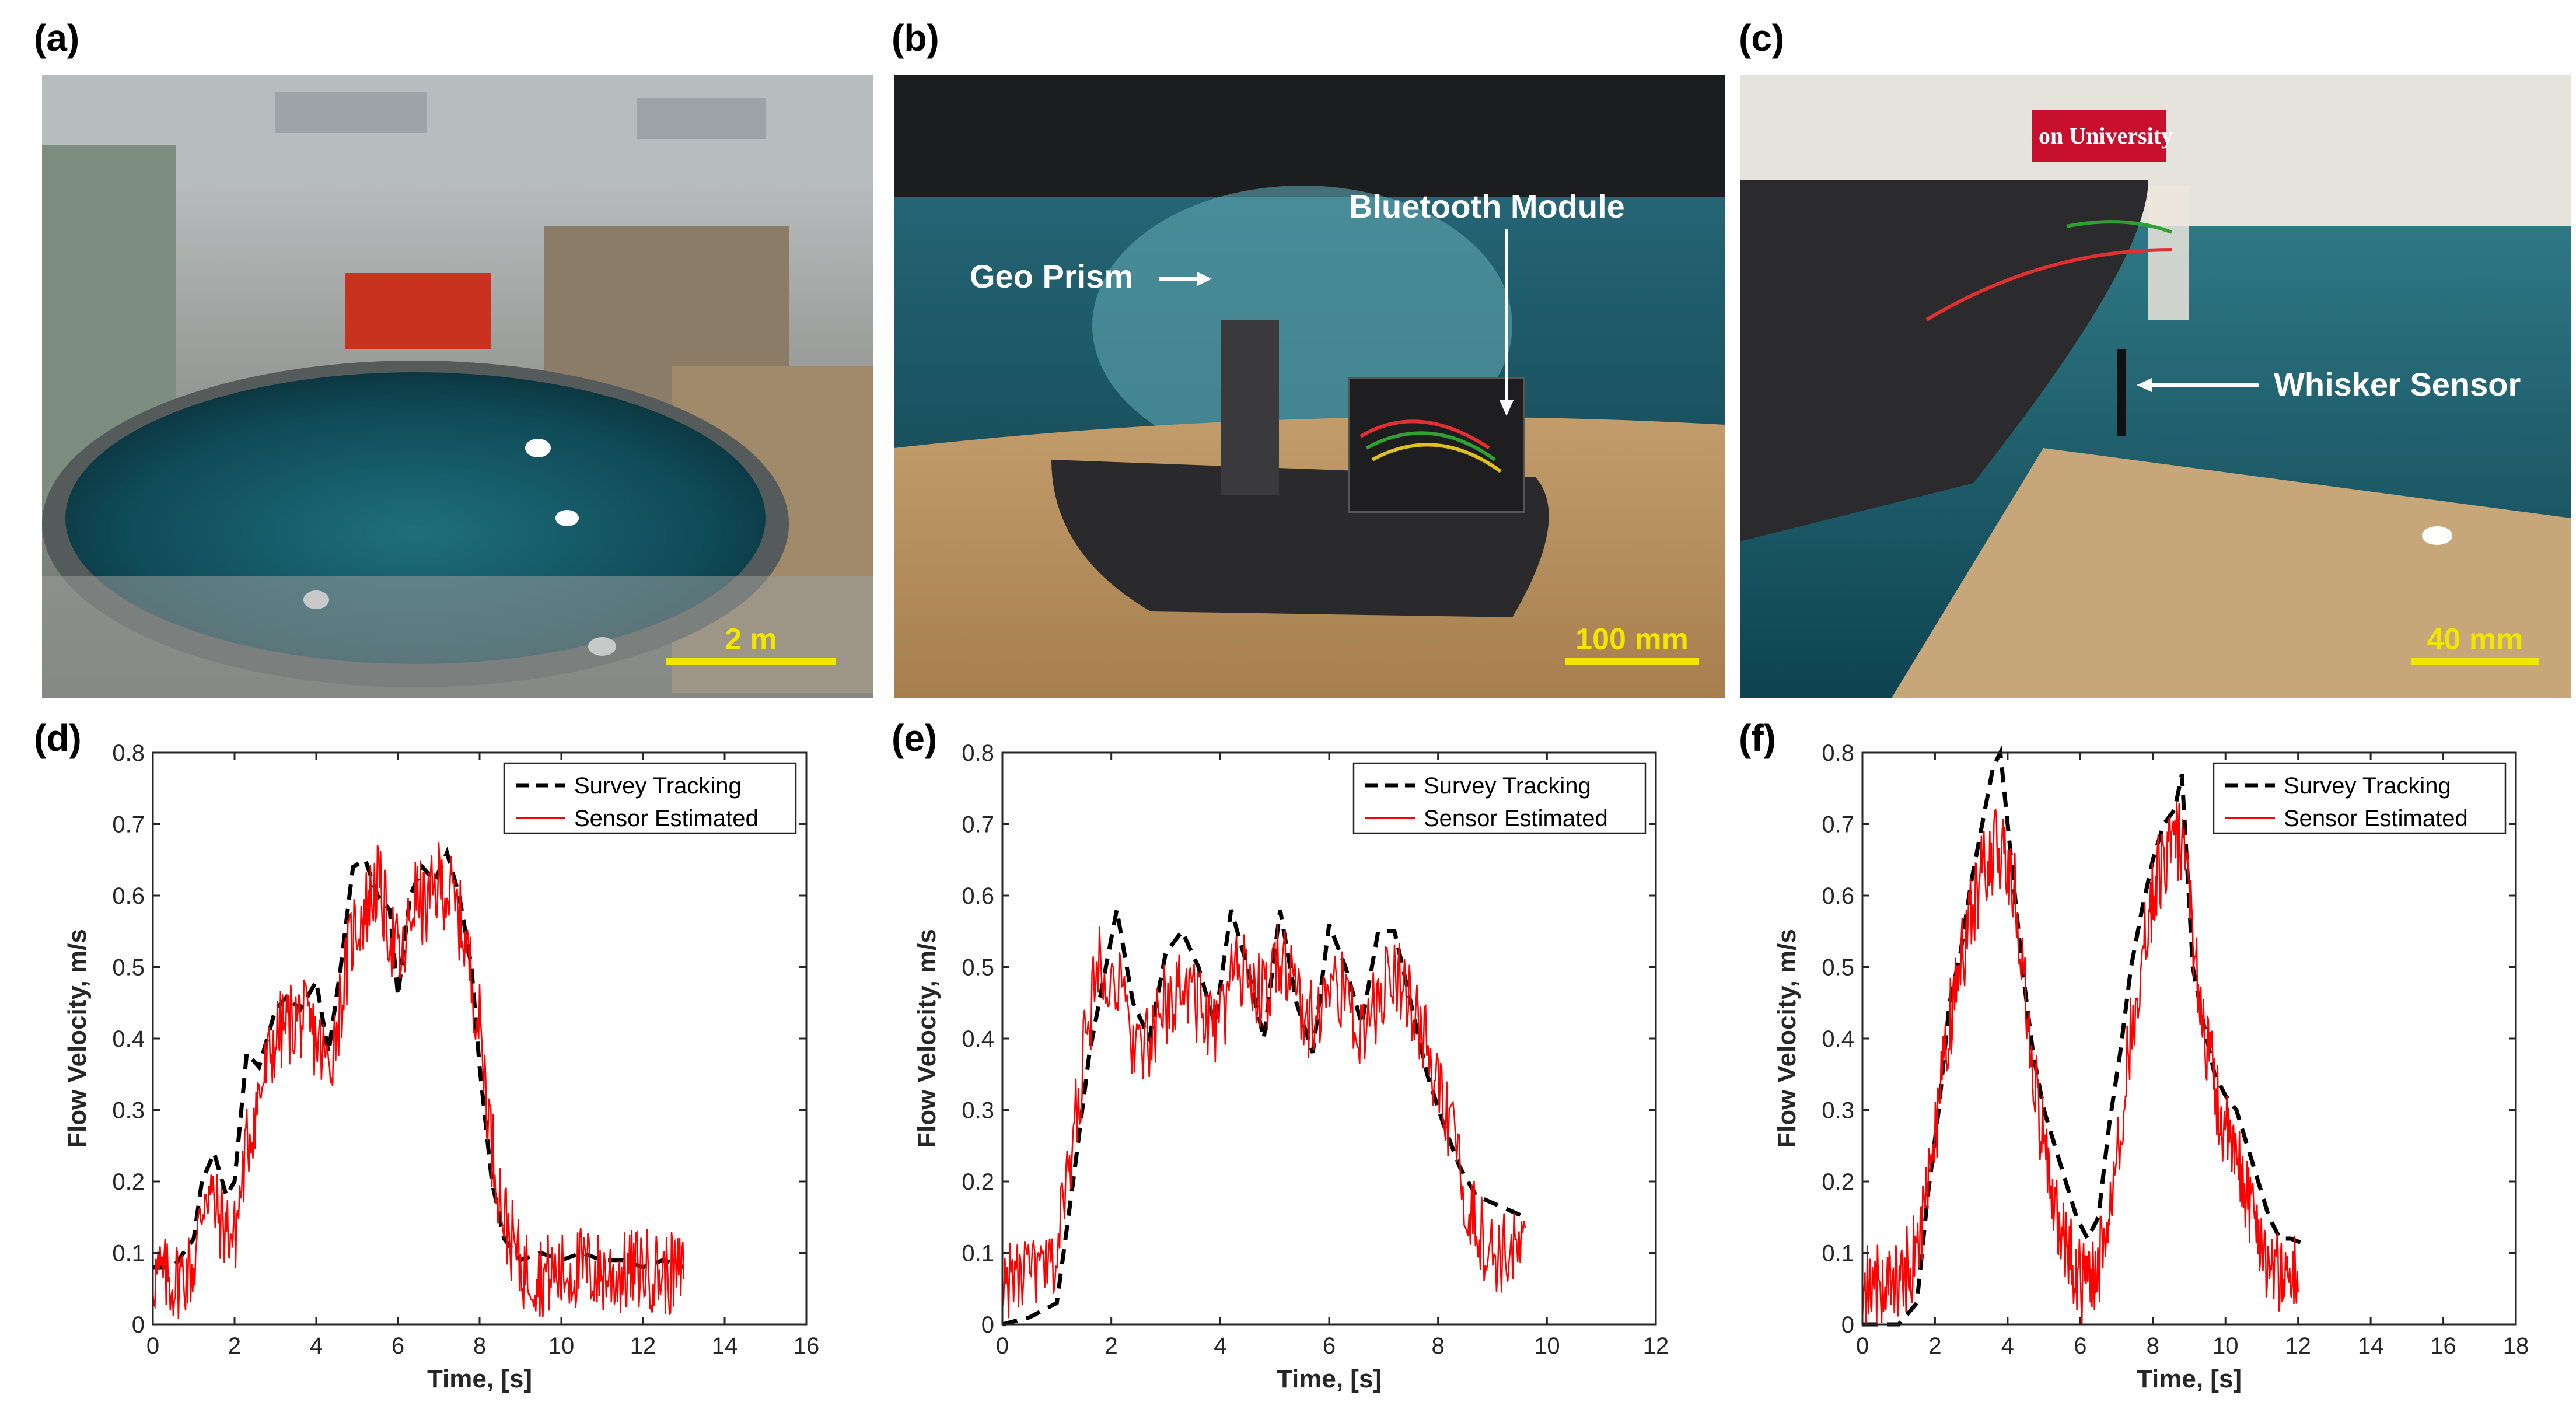 Image resolution: width=2576 pixels, height=1402 pixels. Describe the element at coordinates (2106, 136) in the screenshot. I see `sign-text: on University` at that location.